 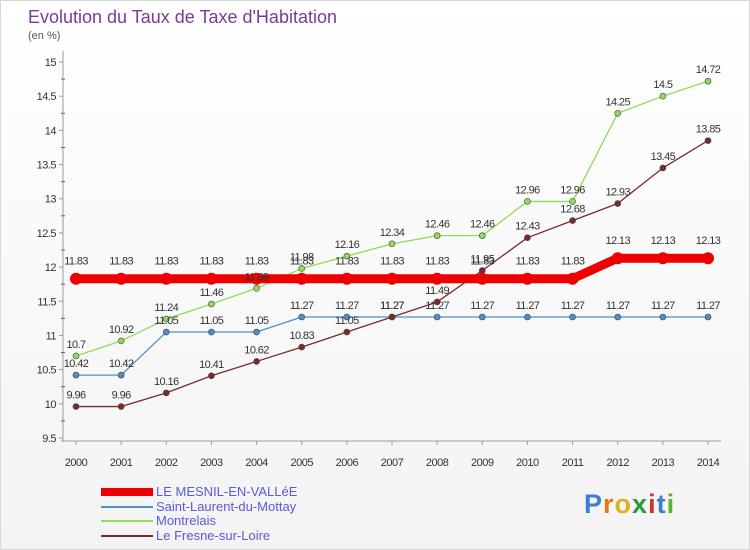 I want to click on y-tick-label: 10.5, so click(x=47, y=371).